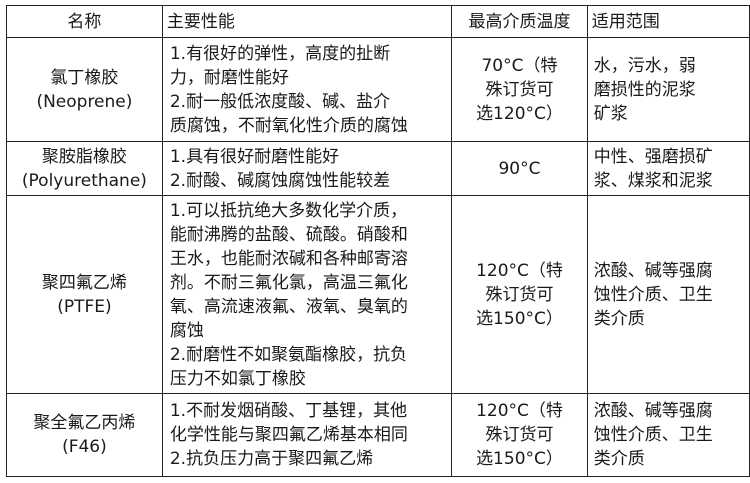 The height and width of the screenshot is (483, 750). What do you see at coordinates (307, 168) in the screenshot?
I see `cell-performance: 1.具有很好耐磨性能好 2.耐酸、碱腐蚀腐蚀性能较差` at bounding box center [307, 168].